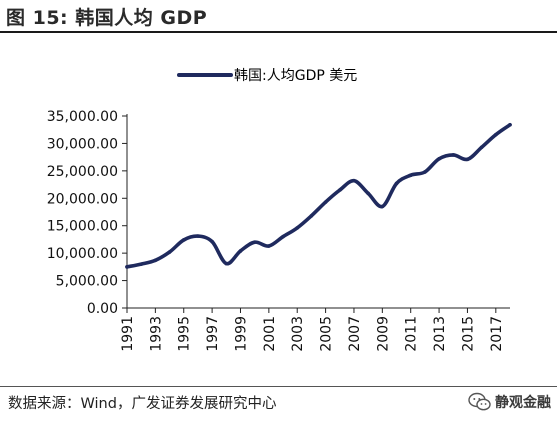  Describe the element at coordinates (412, 334) in the screenshot. I see `x-tick-label: 2011` at that location.